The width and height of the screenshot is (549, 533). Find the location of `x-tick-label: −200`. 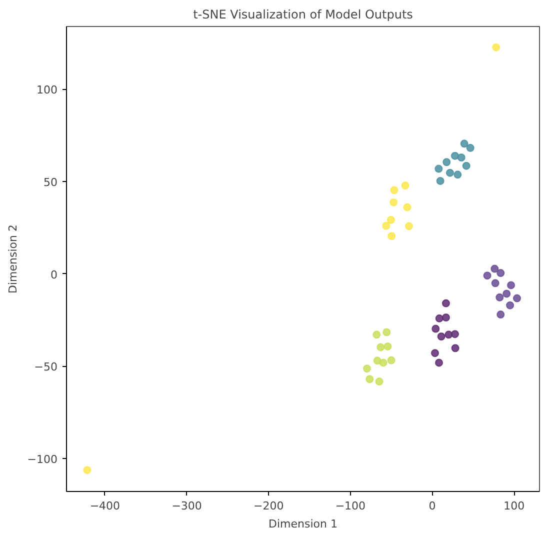

x-tick-label: −200 is located at coordinates (269, 506).